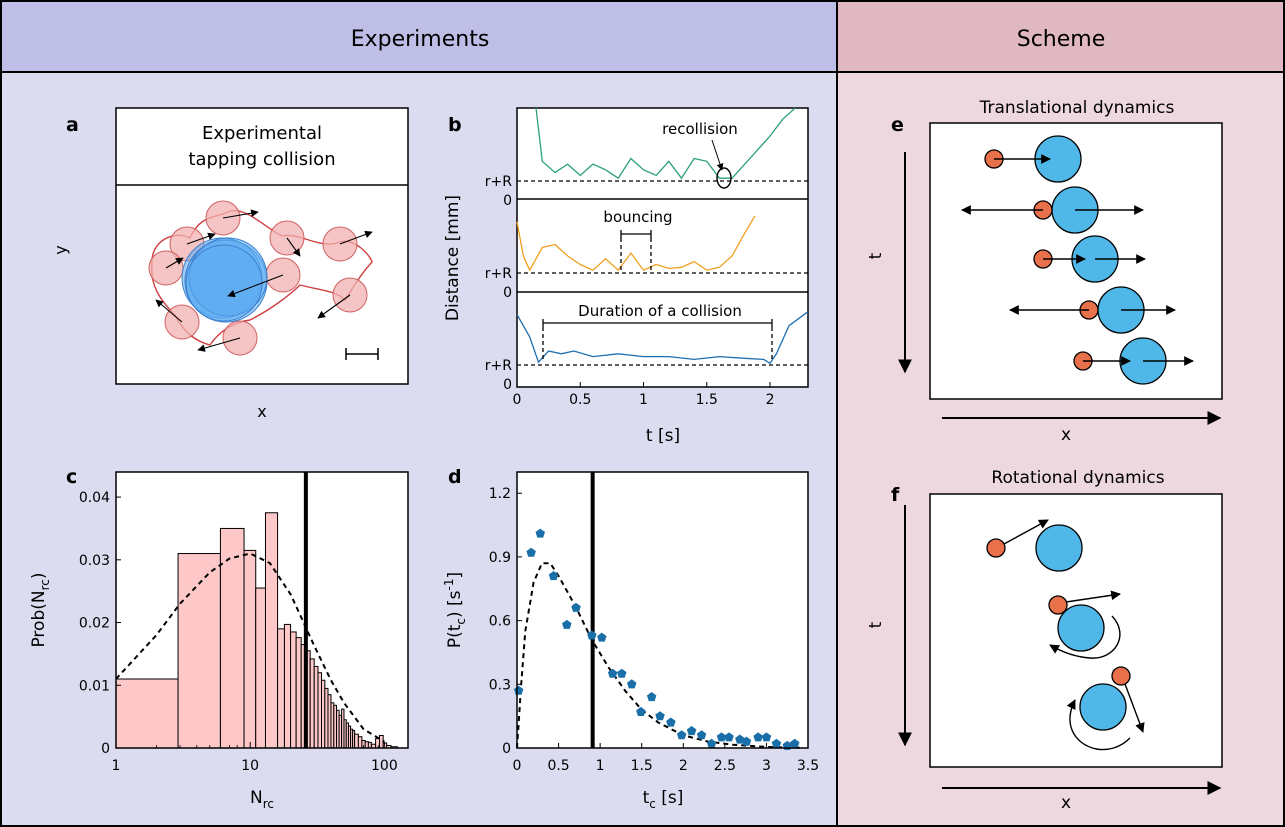 This screenshot has height=827, width=1285. I want to click on panel-e-ylabel: t, so click(876, 255).